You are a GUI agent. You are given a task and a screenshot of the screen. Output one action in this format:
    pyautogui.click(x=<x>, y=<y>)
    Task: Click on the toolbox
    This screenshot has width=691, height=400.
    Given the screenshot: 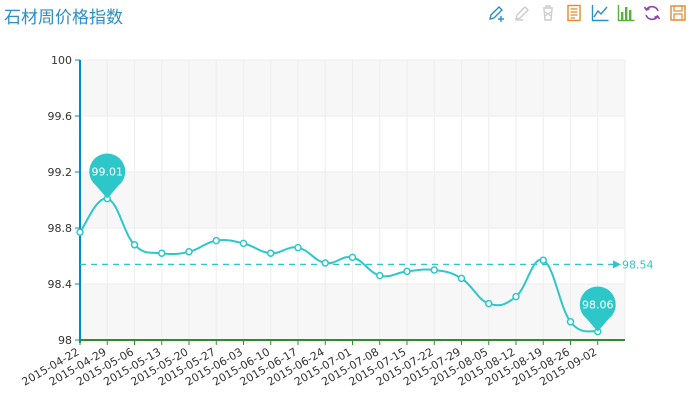 What is the action you would take?
    pyautogui.click(x=587, y=14)
    